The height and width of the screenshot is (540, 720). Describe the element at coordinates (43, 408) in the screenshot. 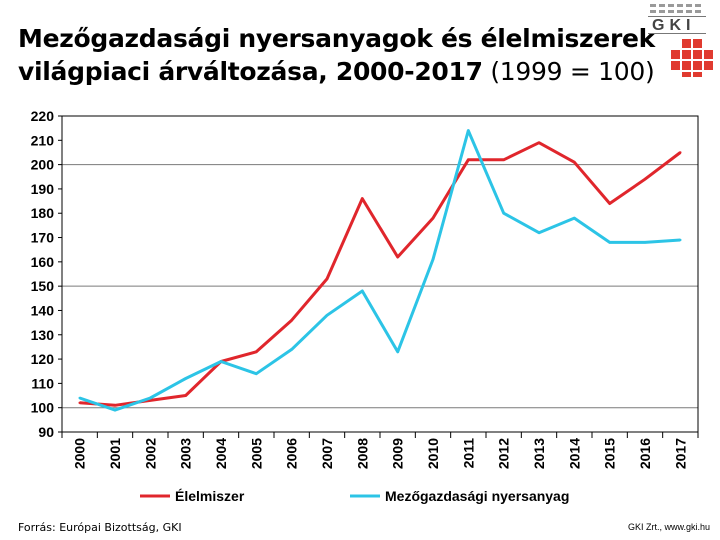

I see `y-tick-label: 100` at that location.